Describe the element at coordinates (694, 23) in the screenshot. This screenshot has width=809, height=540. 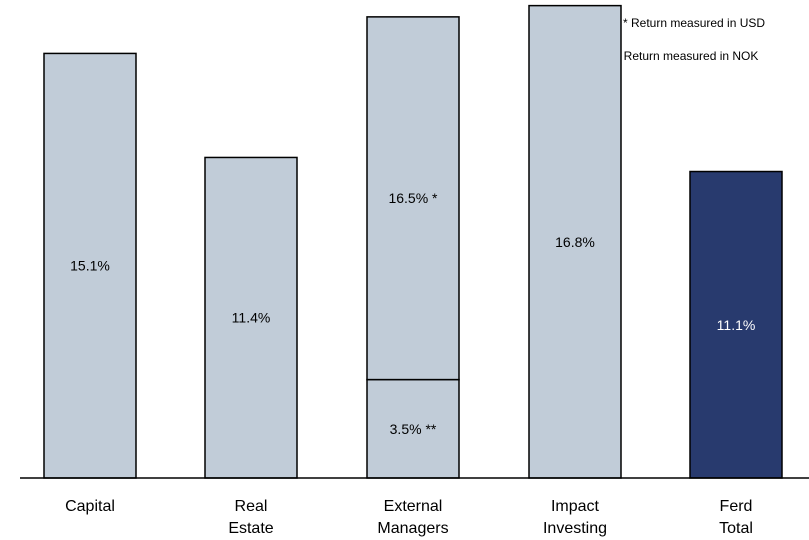
I see `usd-footnote: * Return measured in USD` at that location.